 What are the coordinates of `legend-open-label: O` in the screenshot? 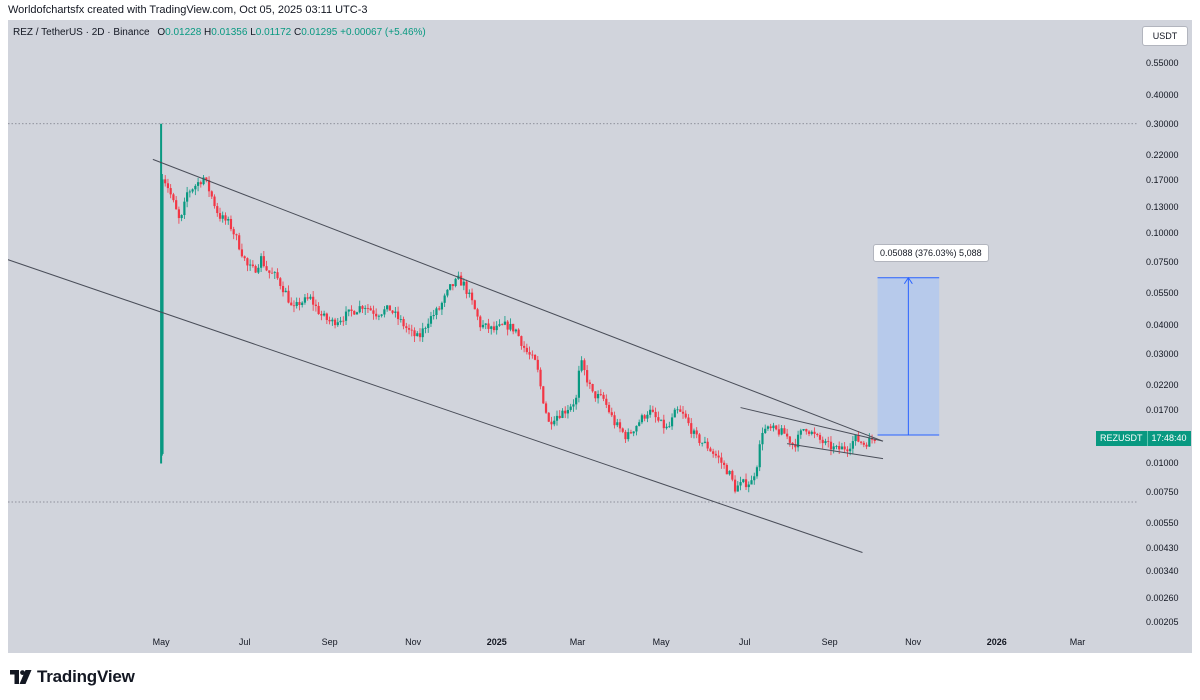 It's located at (161, 32).